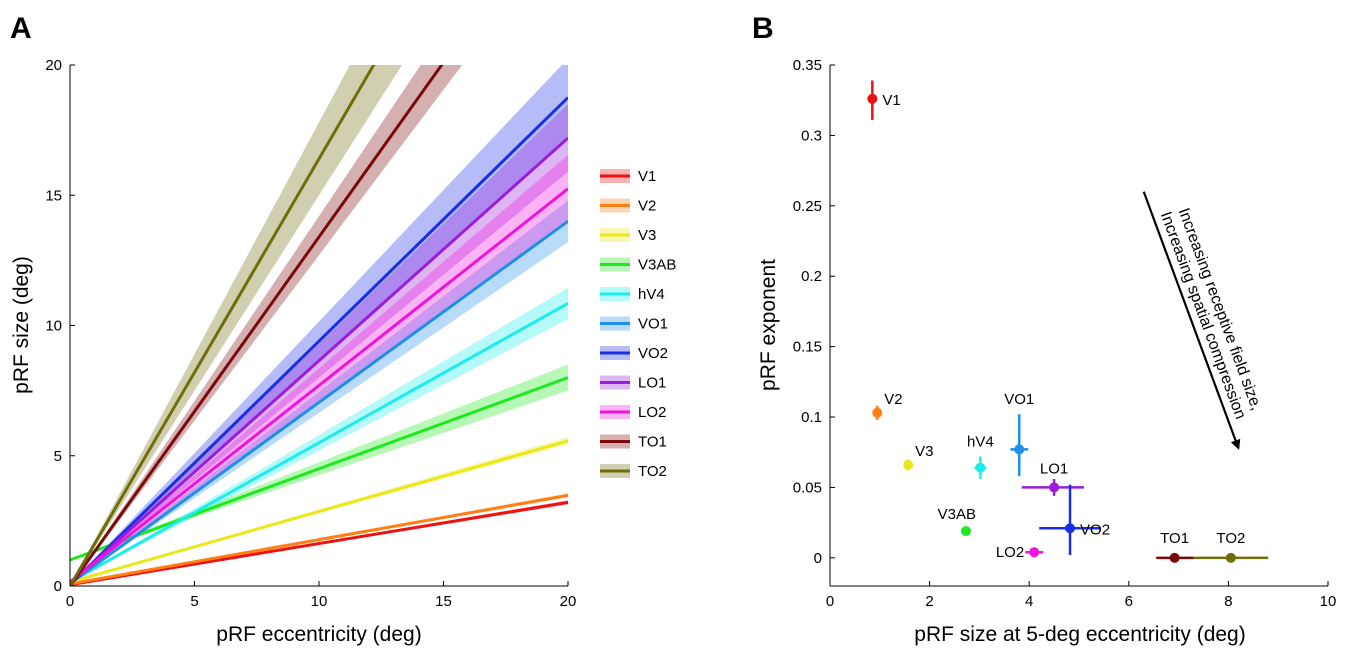 The width and height of the screenshot is (1348, 652). Describe the element at coordinates (319, 601) in the screenshot. I see `panel-a-x-tick-label: 10` at that location.